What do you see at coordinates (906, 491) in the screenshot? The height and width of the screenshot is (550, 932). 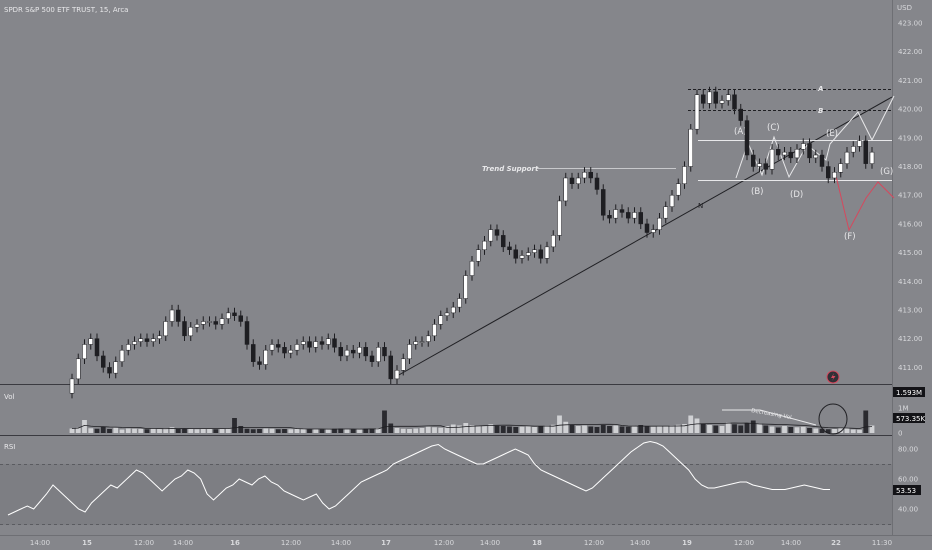 I see `rsi-badge-label: 53.53` at bounding box center [906, 491].